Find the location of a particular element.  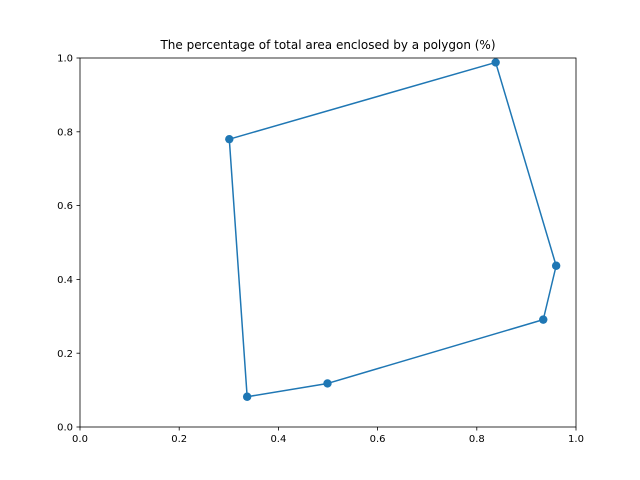

y-tick-label: 0.4 is located at coordinates (65, 280).